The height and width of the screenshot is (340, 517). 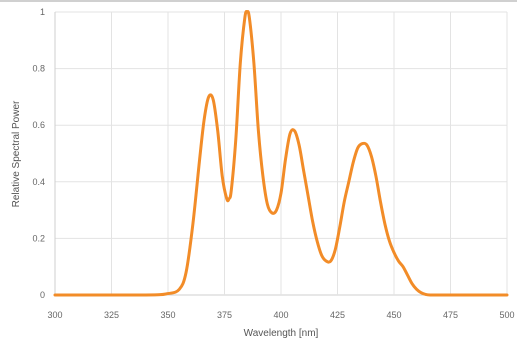 I want to click on y-tick-label: 0.2, so click(x=38, y=238).